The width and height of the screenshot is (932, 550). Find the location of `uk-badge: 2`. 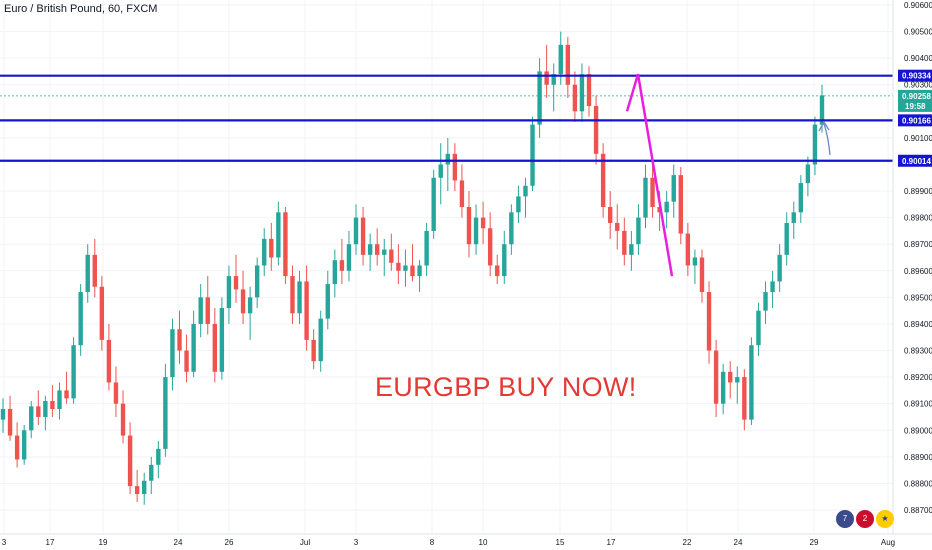

uk-badge: 2 is located at coordinates (865, 518).